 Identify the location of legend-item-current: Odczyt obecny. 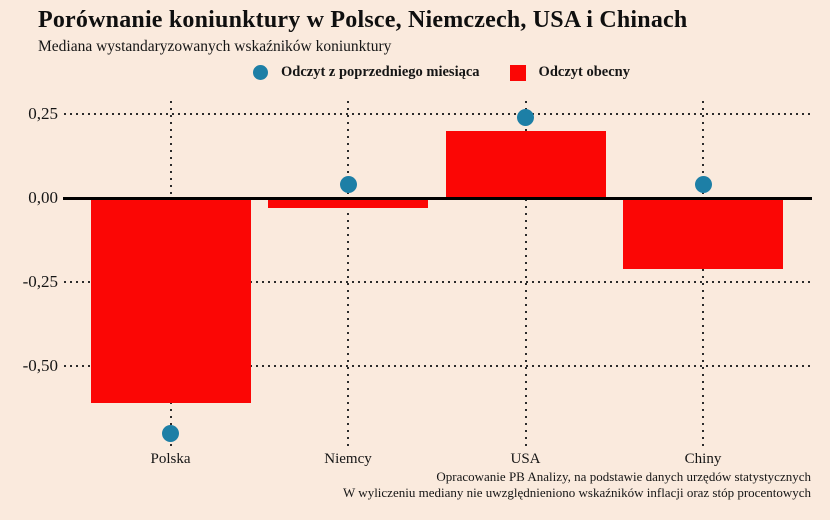
(569, 72).